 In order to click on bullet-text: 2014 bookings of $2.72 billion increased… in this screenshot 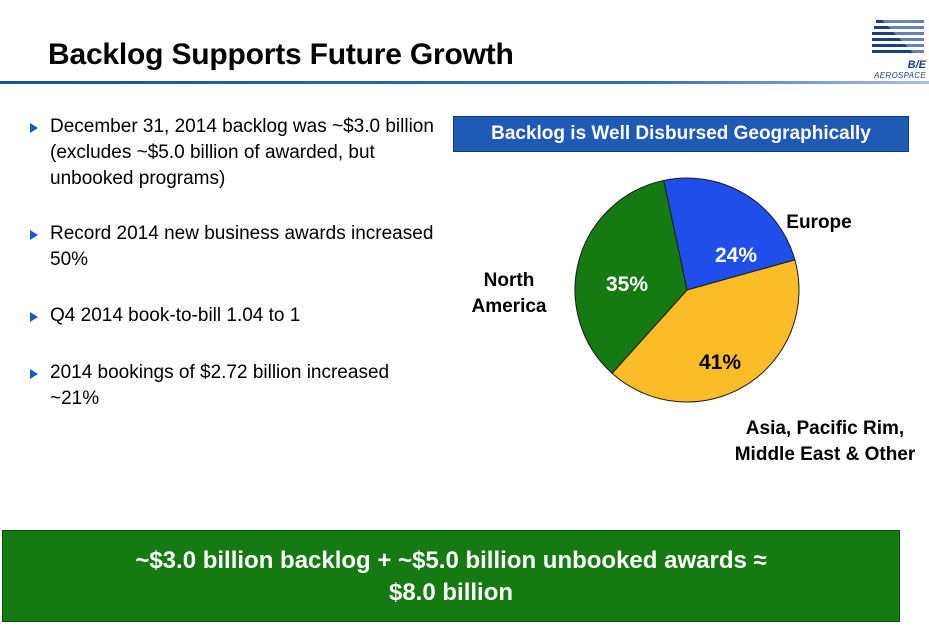, I will do `click(220, 385)`.